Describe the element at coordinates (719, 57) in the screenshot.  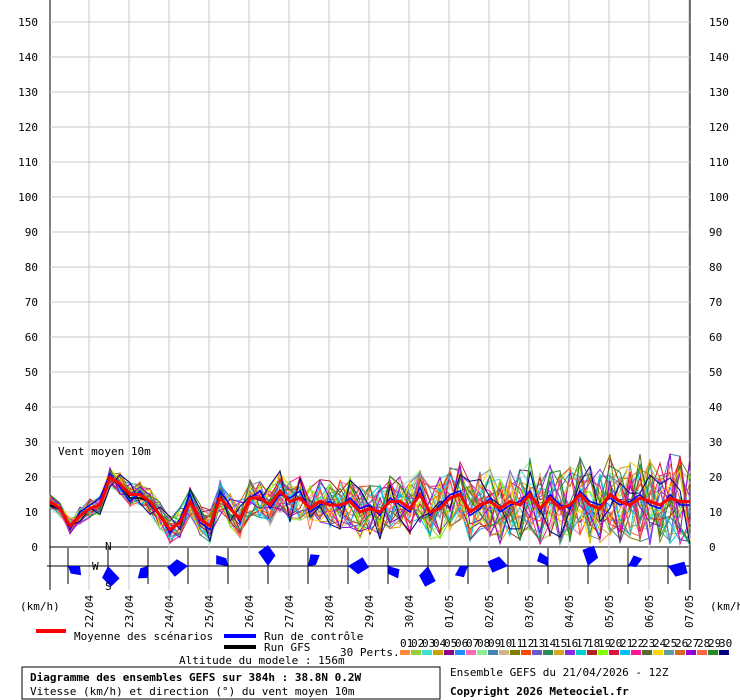
I see `y-tick-label-right: 140` at that location.